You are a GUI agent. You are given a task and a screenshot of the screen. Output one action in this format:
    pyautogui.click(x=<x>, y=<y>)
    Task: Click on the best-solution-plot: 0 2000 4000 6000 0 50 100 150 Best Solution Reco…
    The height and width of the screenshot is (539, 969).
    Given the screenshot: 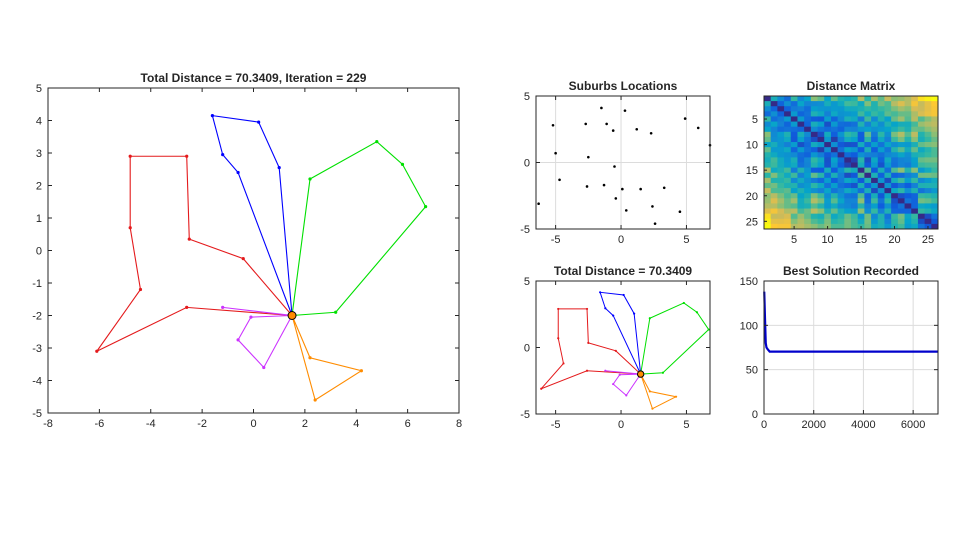 What is the action you would take?
    pyautogui.click(x=839, y=347)
    